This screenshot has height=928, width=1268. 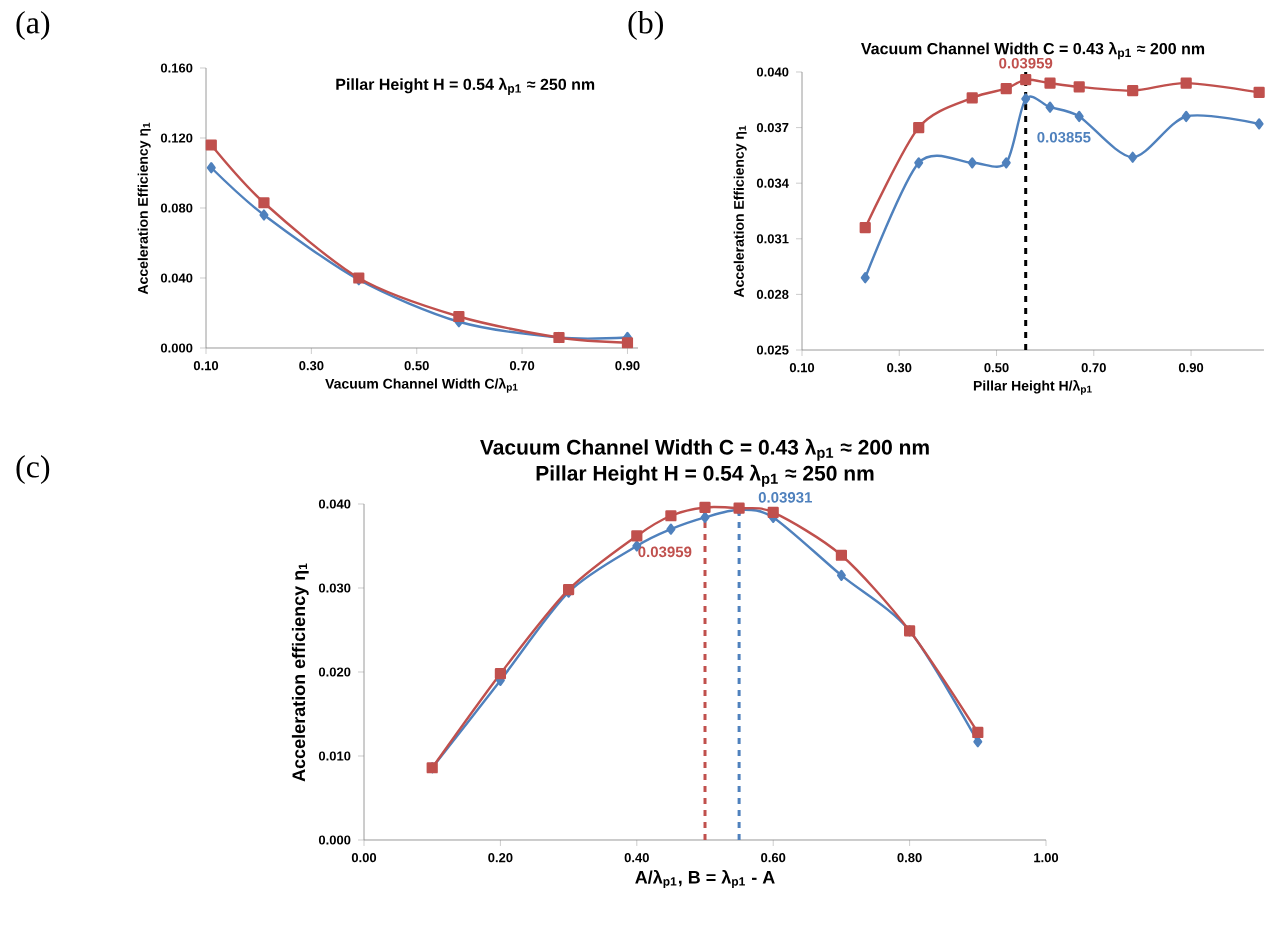 I want to click on text: (a), so click(x=33, y=26).